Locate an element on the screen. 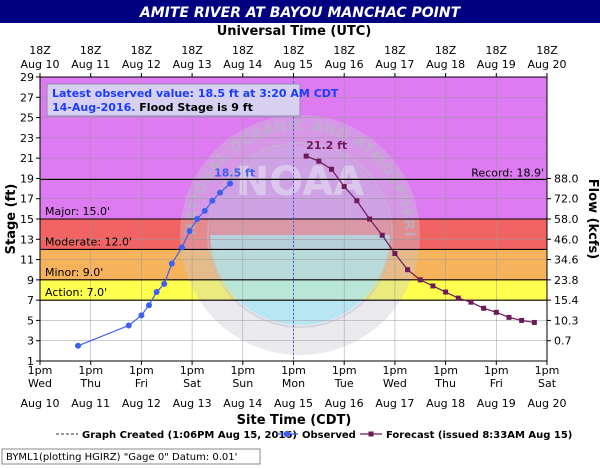  band-label: Minor: 9.0' is located at coordinates (74, 272).